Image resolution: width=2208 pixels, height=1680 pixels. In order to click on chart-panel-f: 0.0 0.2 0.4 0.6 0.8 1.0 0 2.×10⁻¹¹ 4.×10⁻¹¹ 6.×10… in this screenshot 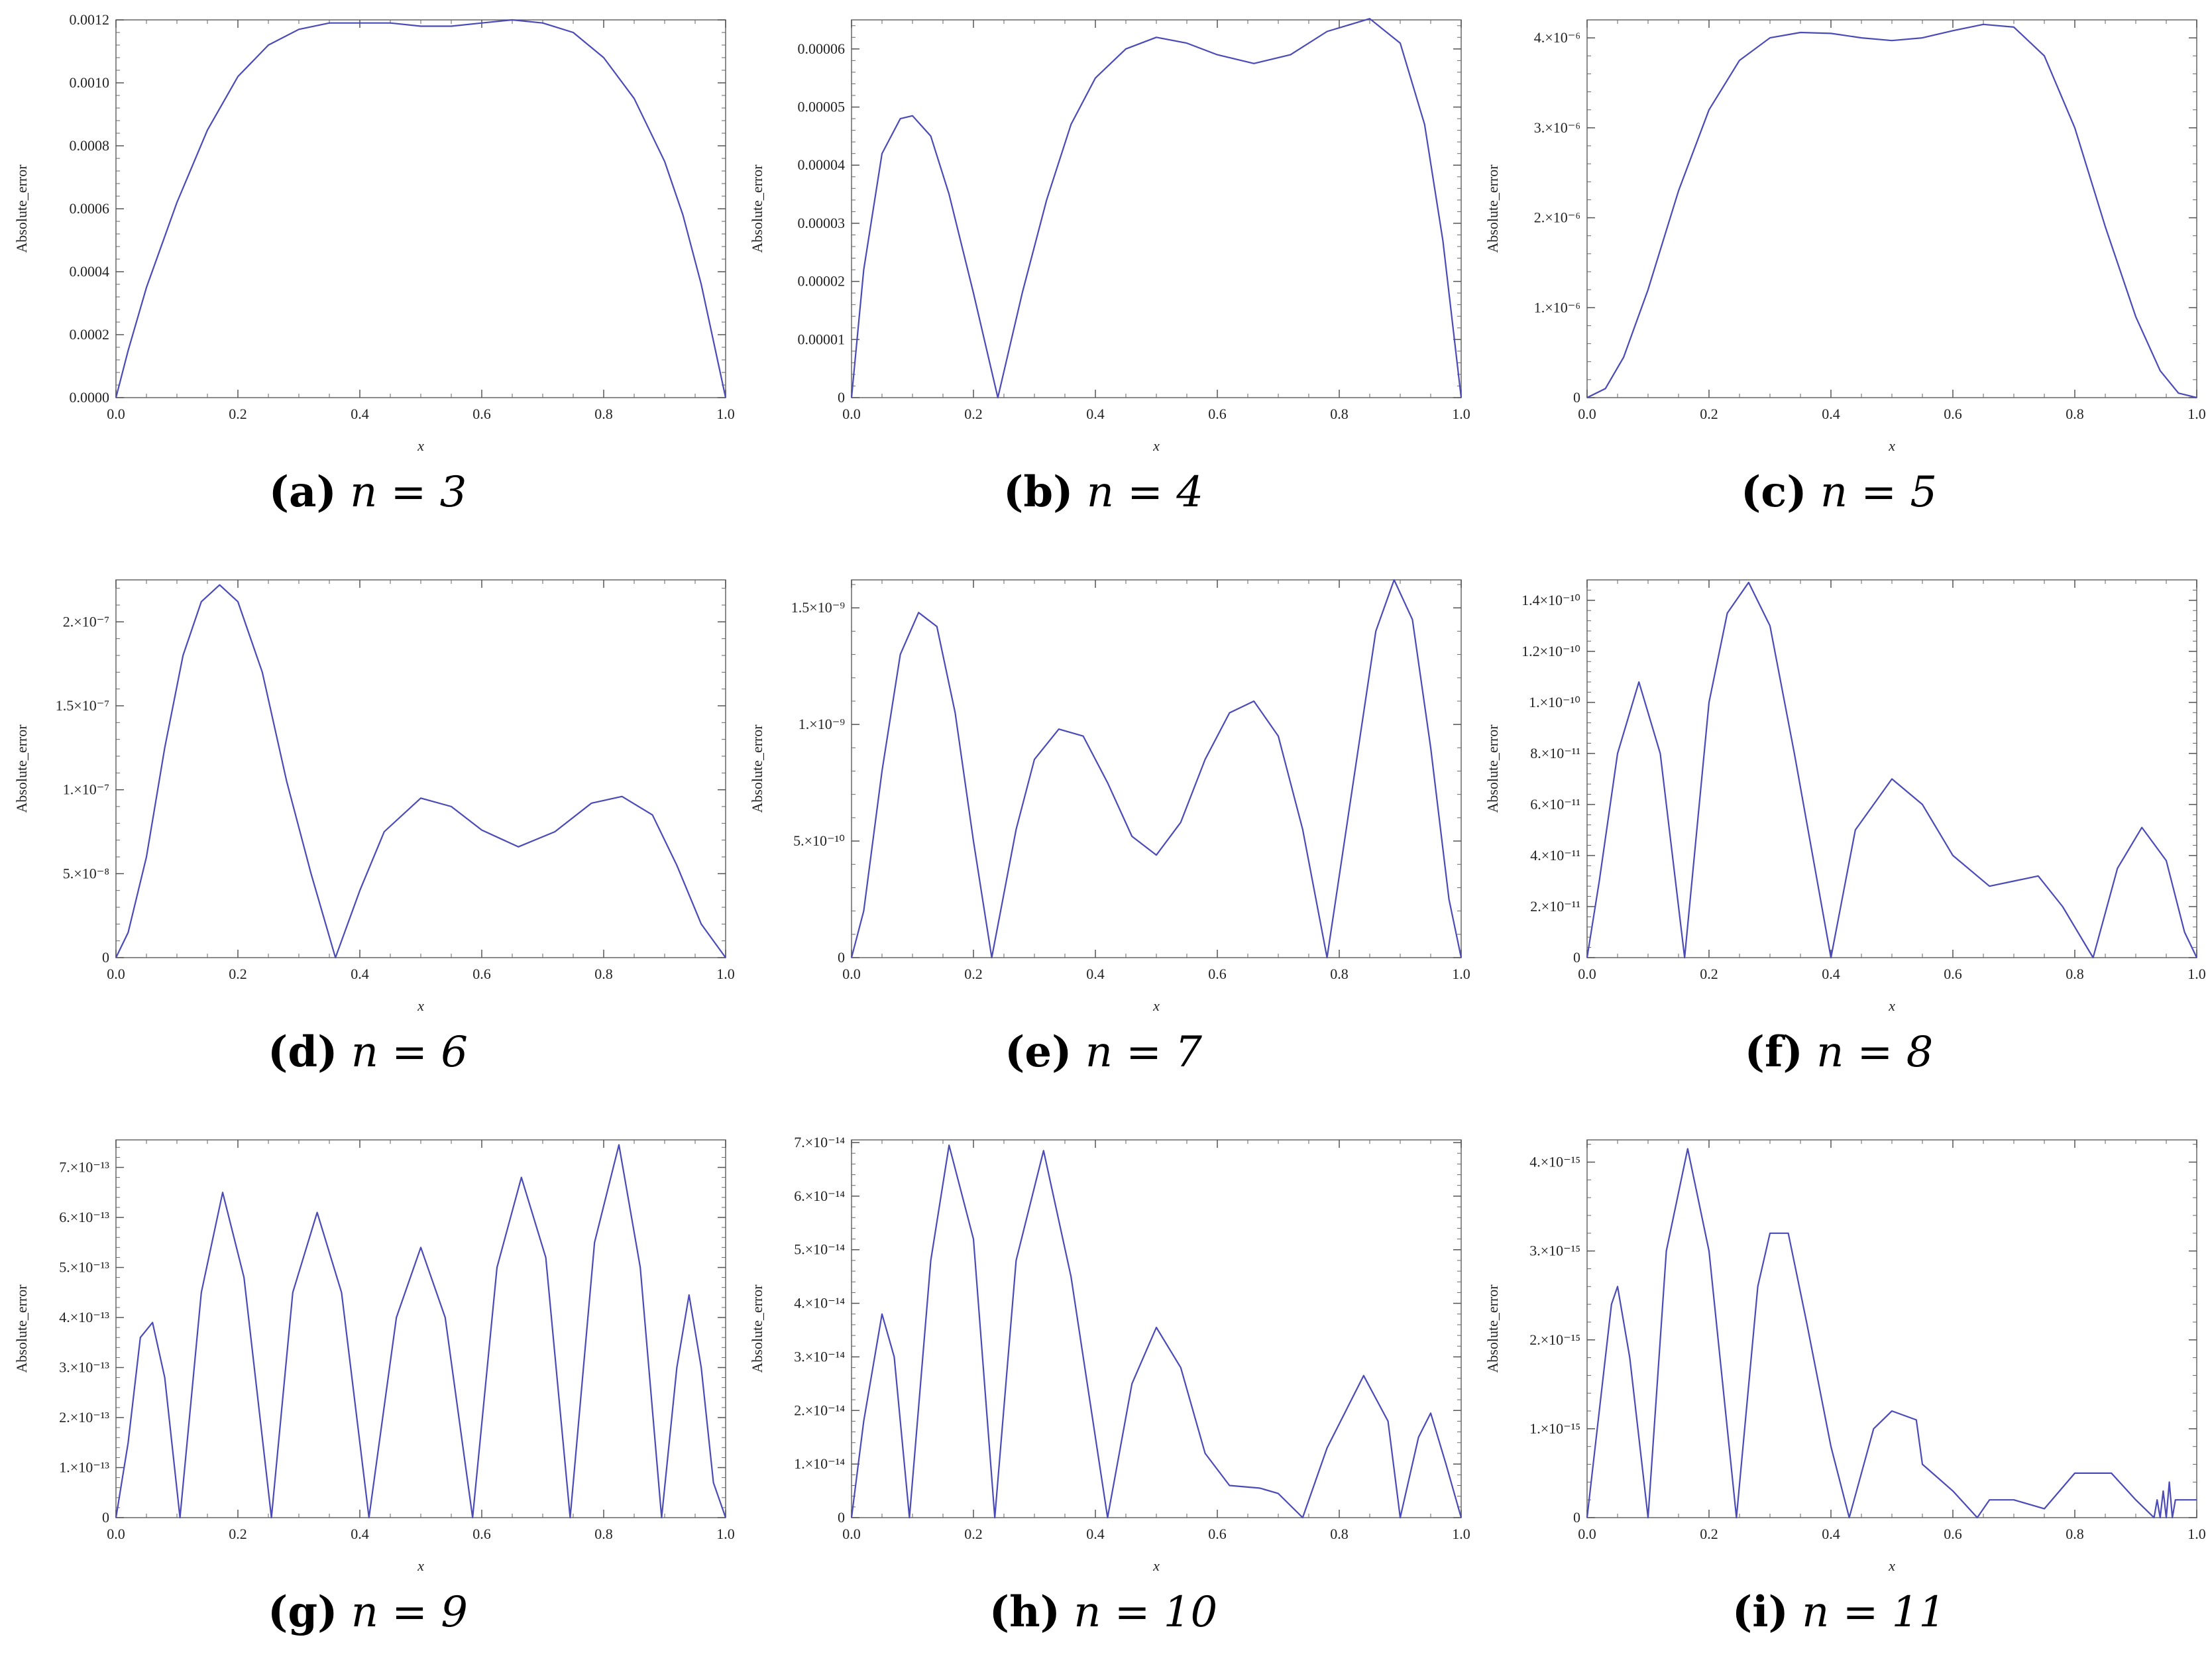, I will do `click(1839, 840)`.